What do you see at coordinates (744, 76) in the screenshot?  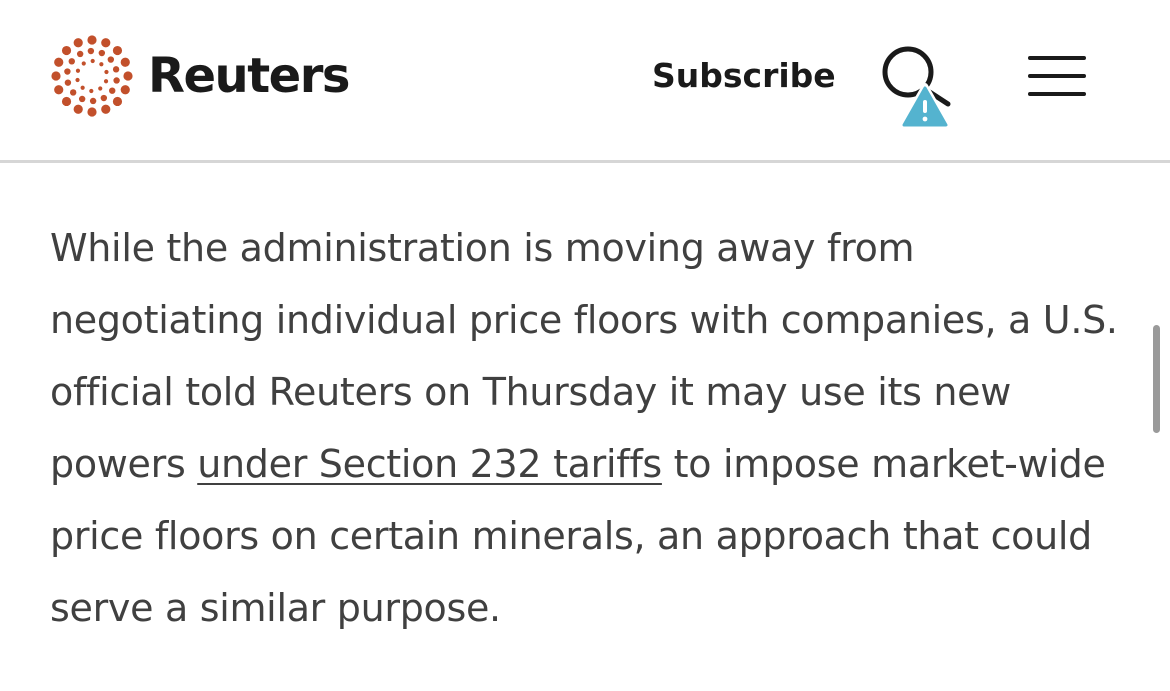 I see `subscribe-button: Subscribe` at bounding box center [744, 76].